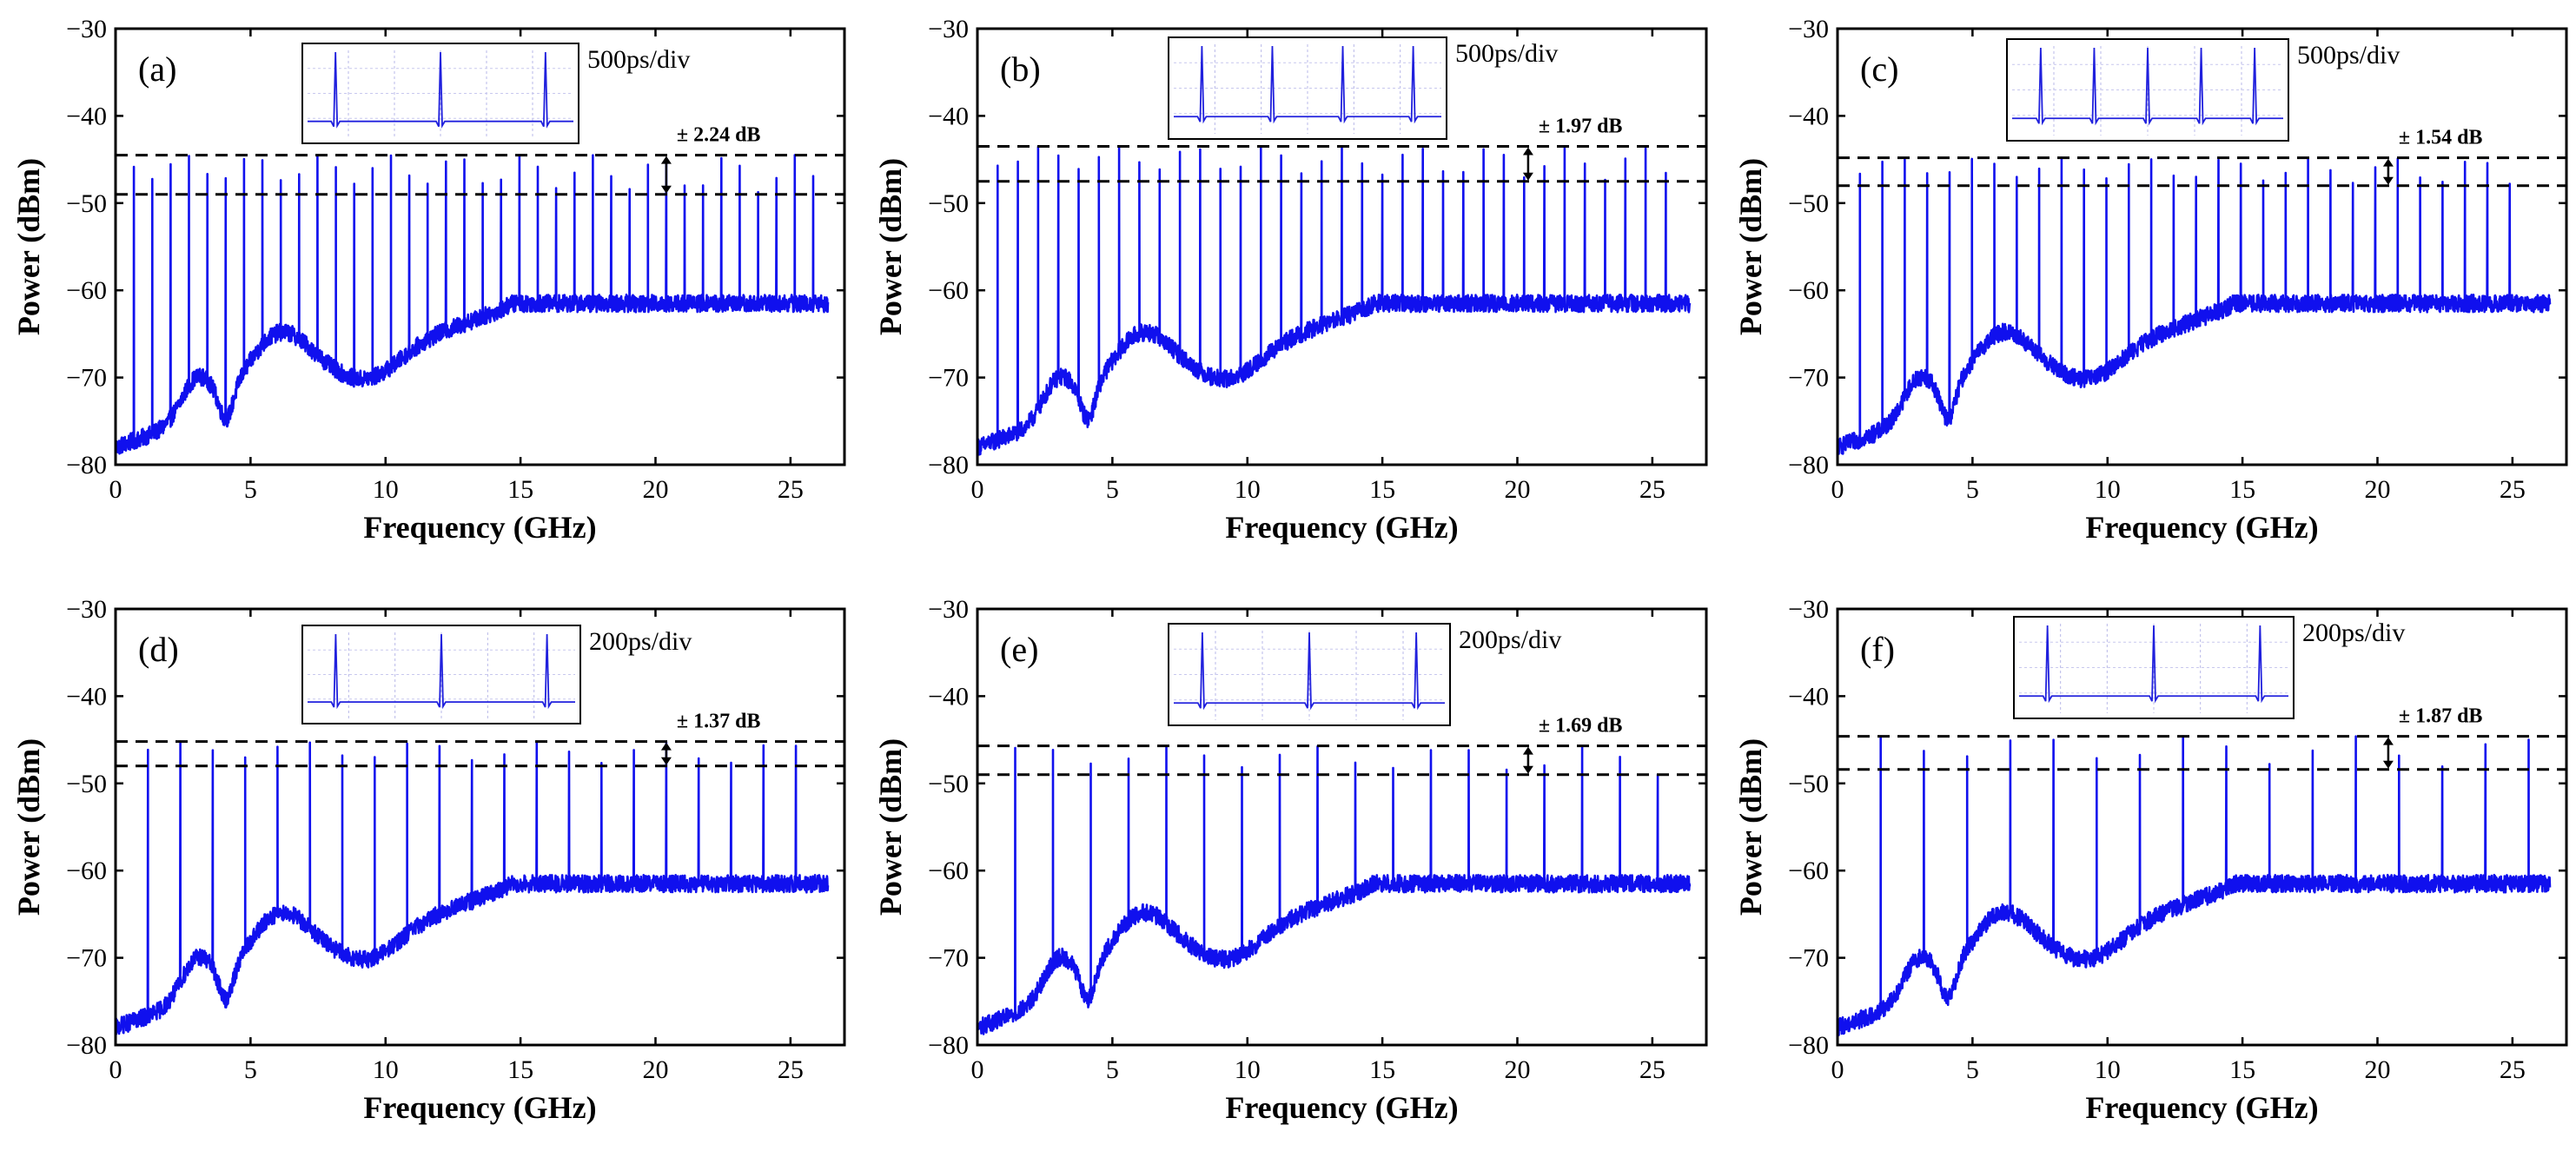  Describe the element at coordinates (1581, 127) in the screenshot. I see `flatness-label: ± 1.97 dB` at that location.